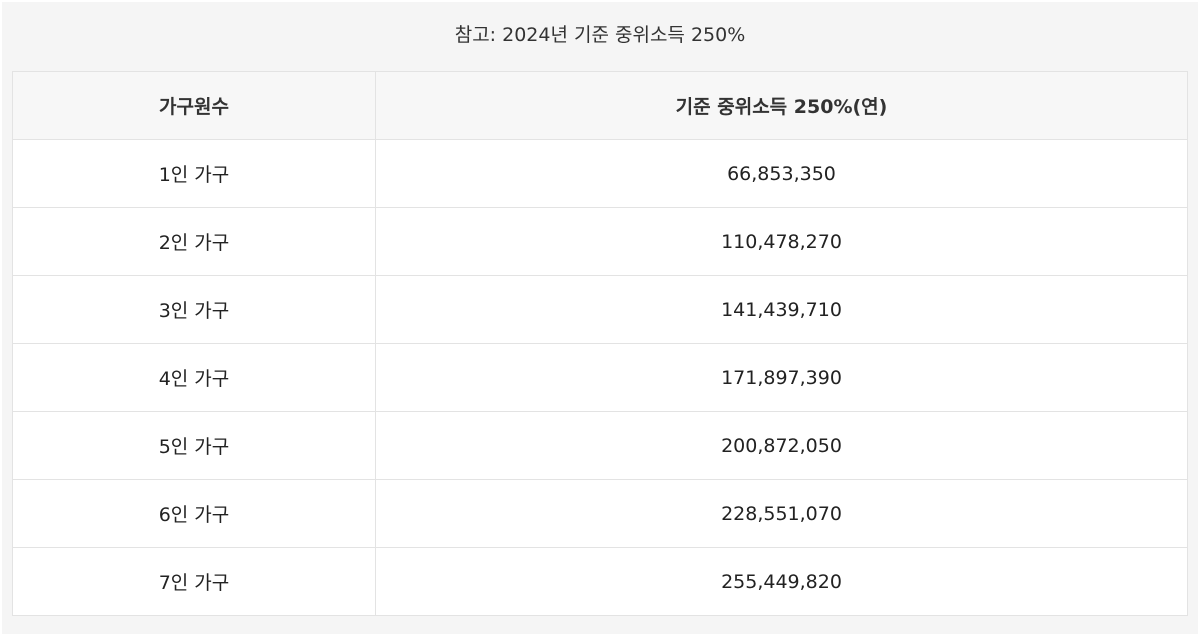  I want to click on table-header-row: 가구원수 기준 중위소득 250%(연), so click(600, 105).